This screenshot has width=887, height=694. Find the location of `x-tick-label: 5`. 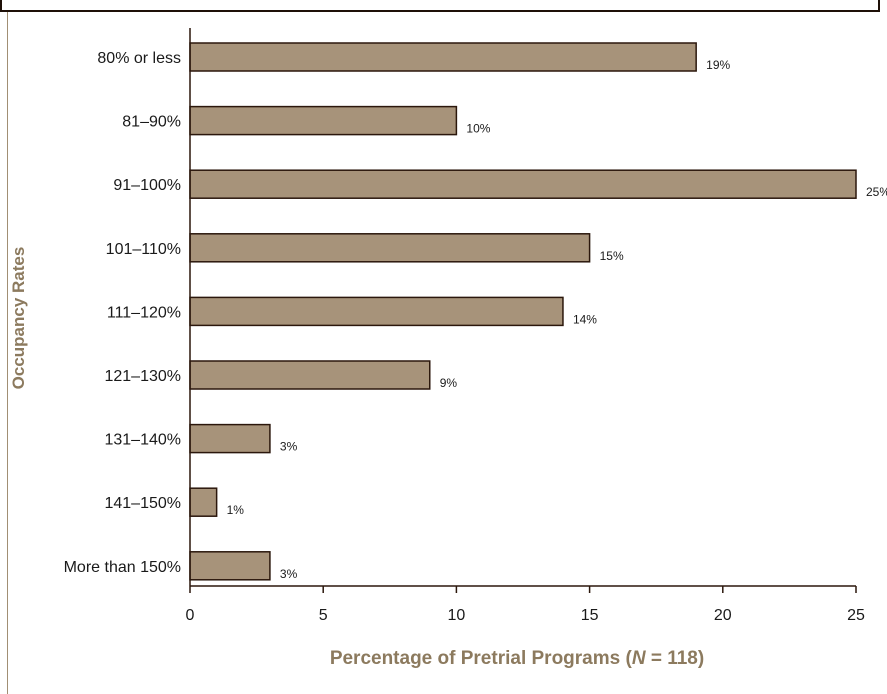

x-tick-label: 5 is located at coordinates (323, 615).